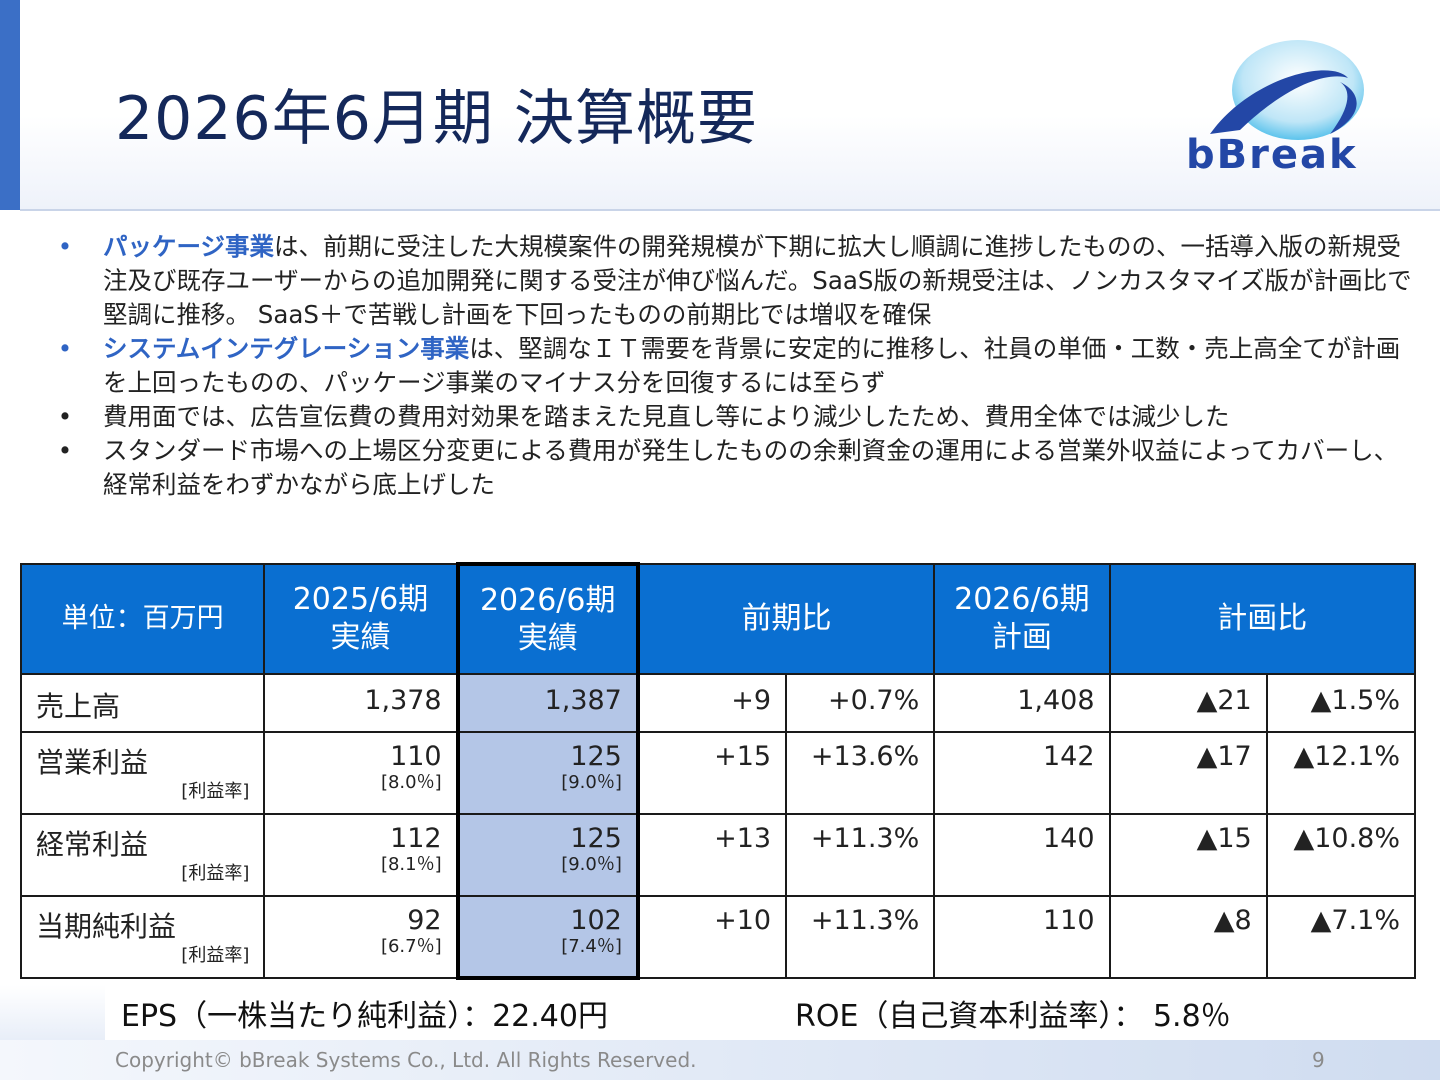 The height and width of the screenshot is (1080, 1440). Describe the element at coordinates (772, 1012) in the screenshot. I see `key-metrics: EPS（一株当たり純利益）：22.40円 ROE（自己資本利益率）： 5.8％` at that location.